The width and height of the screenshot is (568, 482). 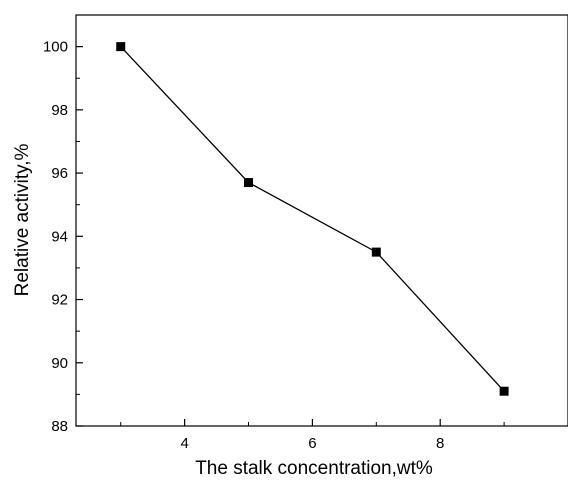 What do you see at coordinates (312, 443) in the screenshot?
I see `x-tick-label: 6` at bounding box center [312, 443].